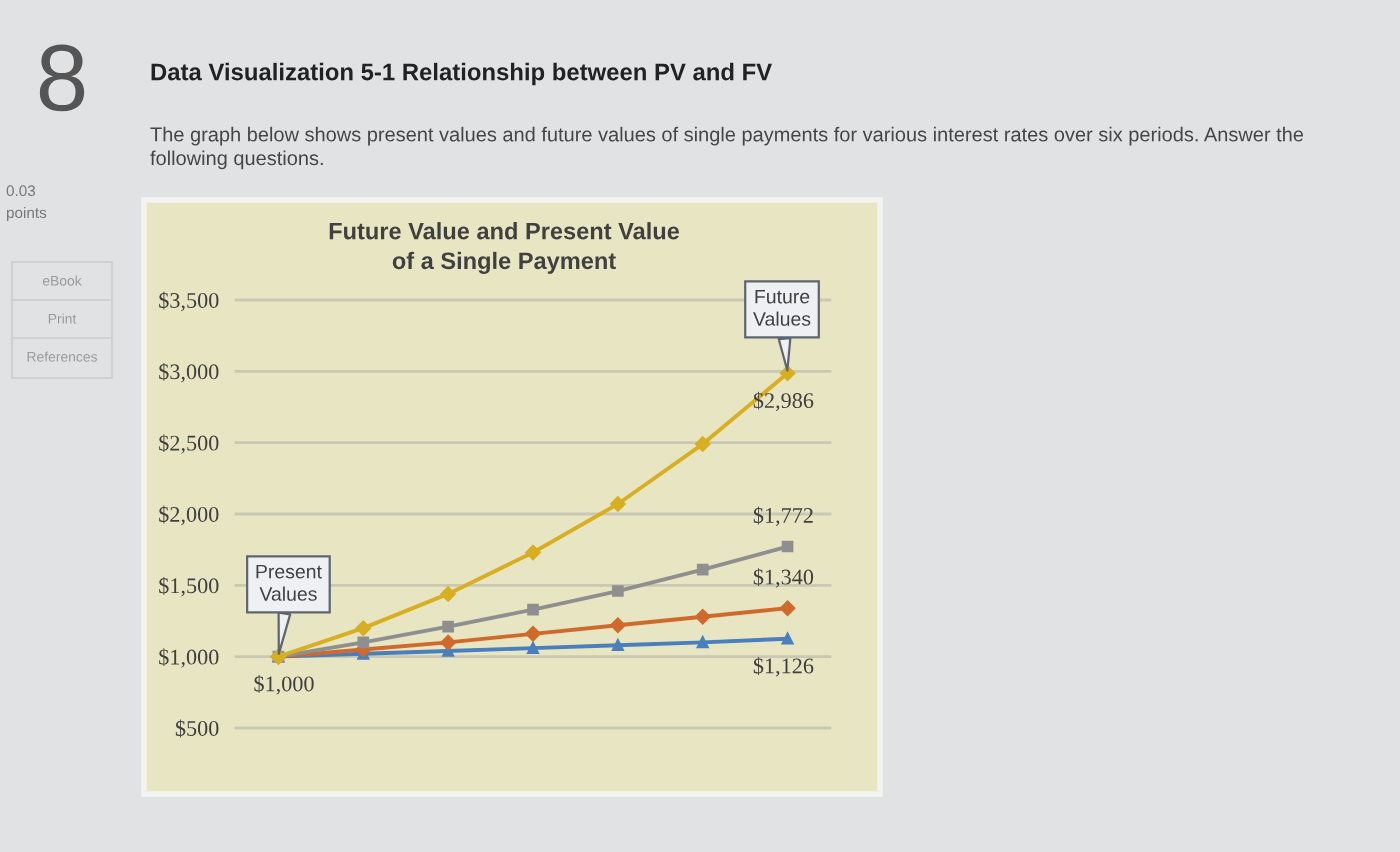  I want to click on y-tick-label: $3,500, so click(189, 301).